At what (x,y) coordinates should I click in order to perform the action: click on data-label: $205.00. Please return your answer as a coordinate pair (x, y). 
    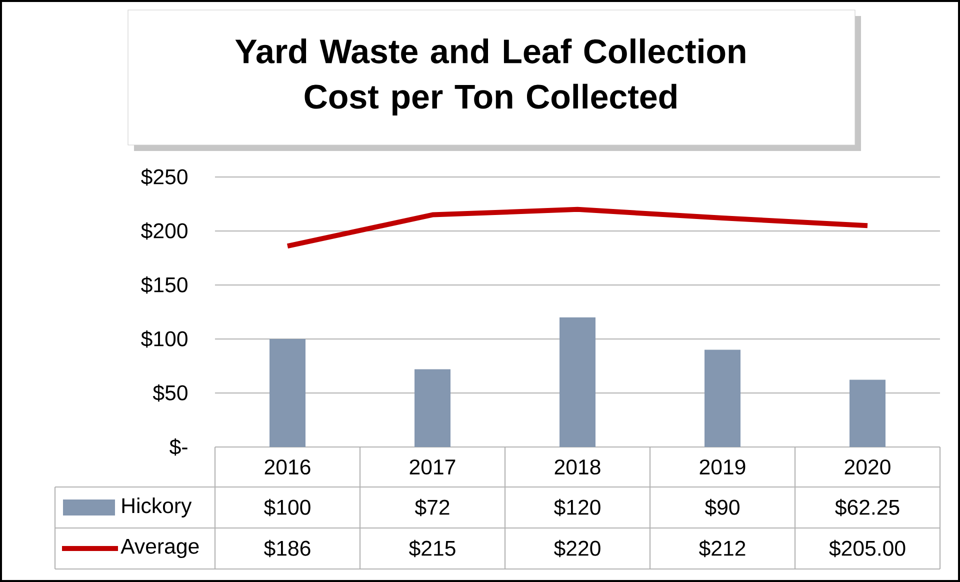
    Looking at the image, I should click on (867, 549).